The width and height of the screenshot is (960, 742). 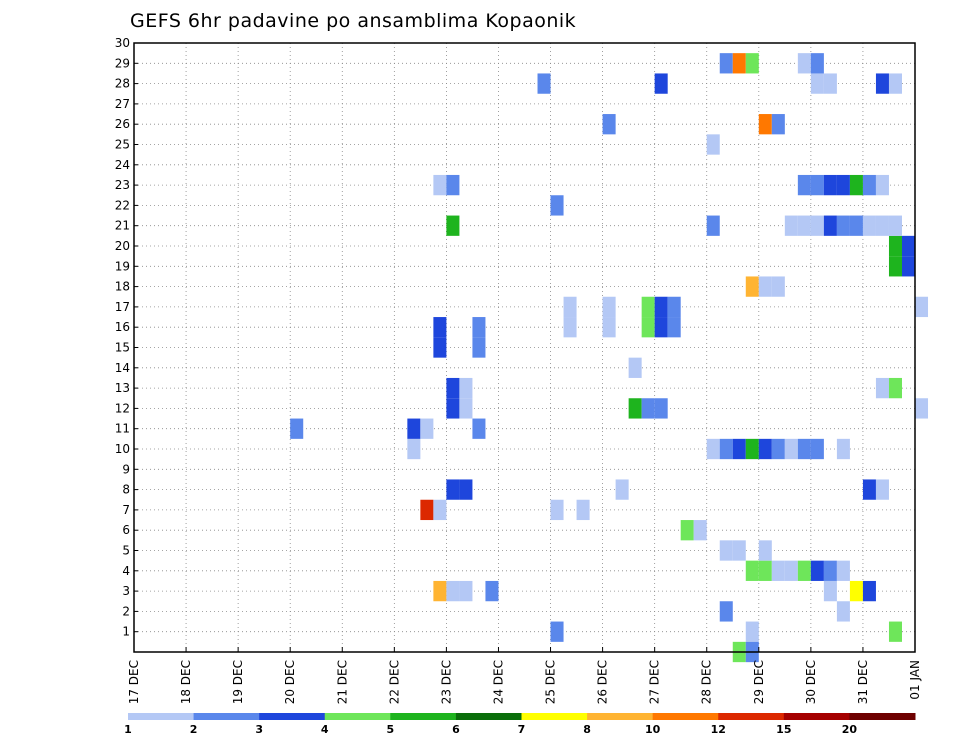 What do you see at coordinates (391, 729) in the screenshot?
I see `legend-label: 5` at bounding box center [391, 729].